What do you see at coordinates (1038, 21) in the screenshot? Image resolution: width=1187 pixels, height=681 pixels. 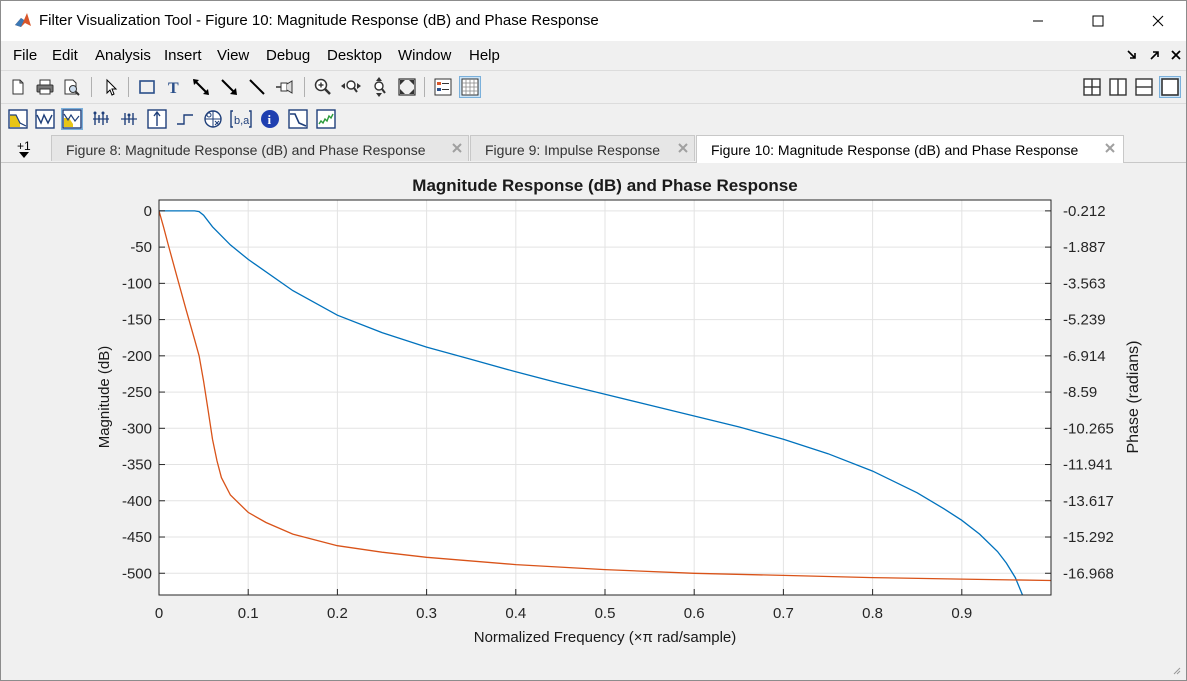 I see `minimize-button` at bounding box center [1038, 21].